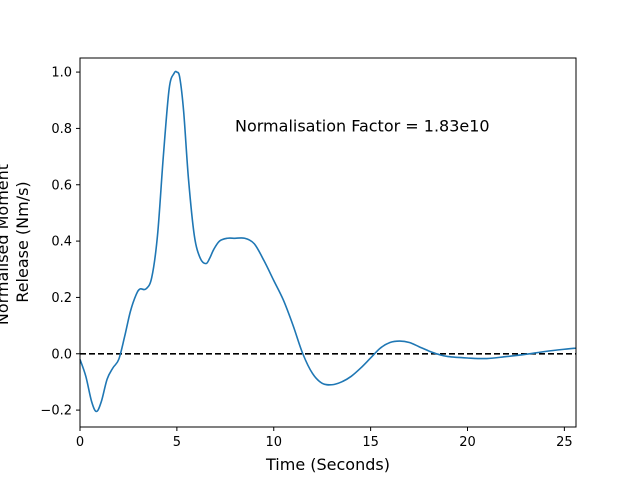 The height and width of the screenshot is (480, 640). I want to click on y-tick-label: 0.0, so click(61, 354).